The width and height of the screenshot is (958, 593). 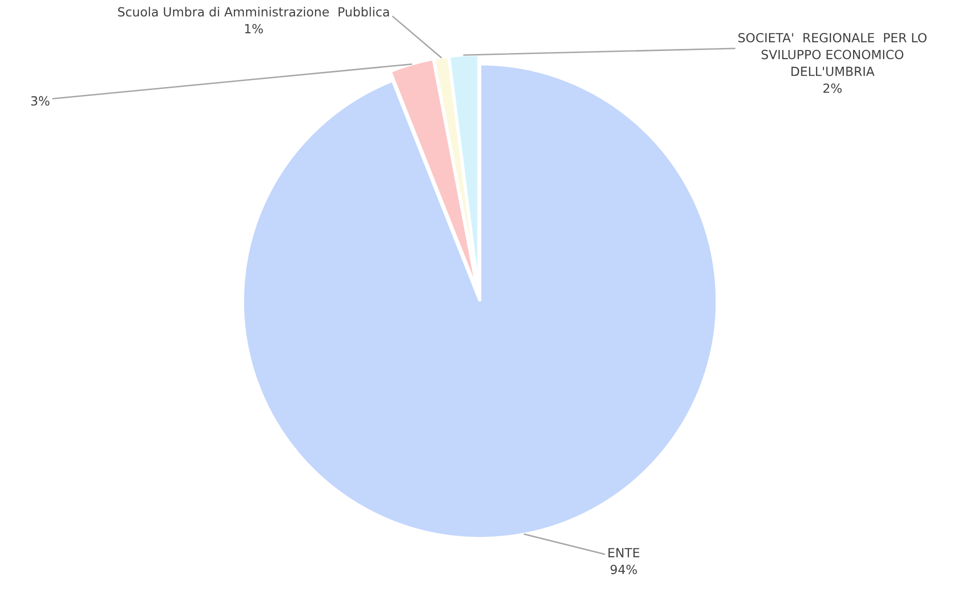 I want to click on data-label: 1%, so click(x=254, y=29).